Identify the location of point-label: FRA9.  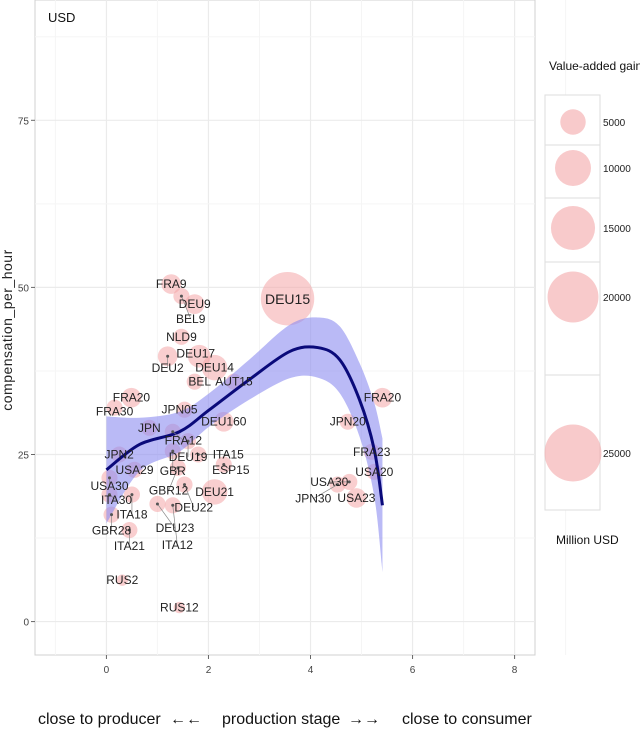
(171, 284).